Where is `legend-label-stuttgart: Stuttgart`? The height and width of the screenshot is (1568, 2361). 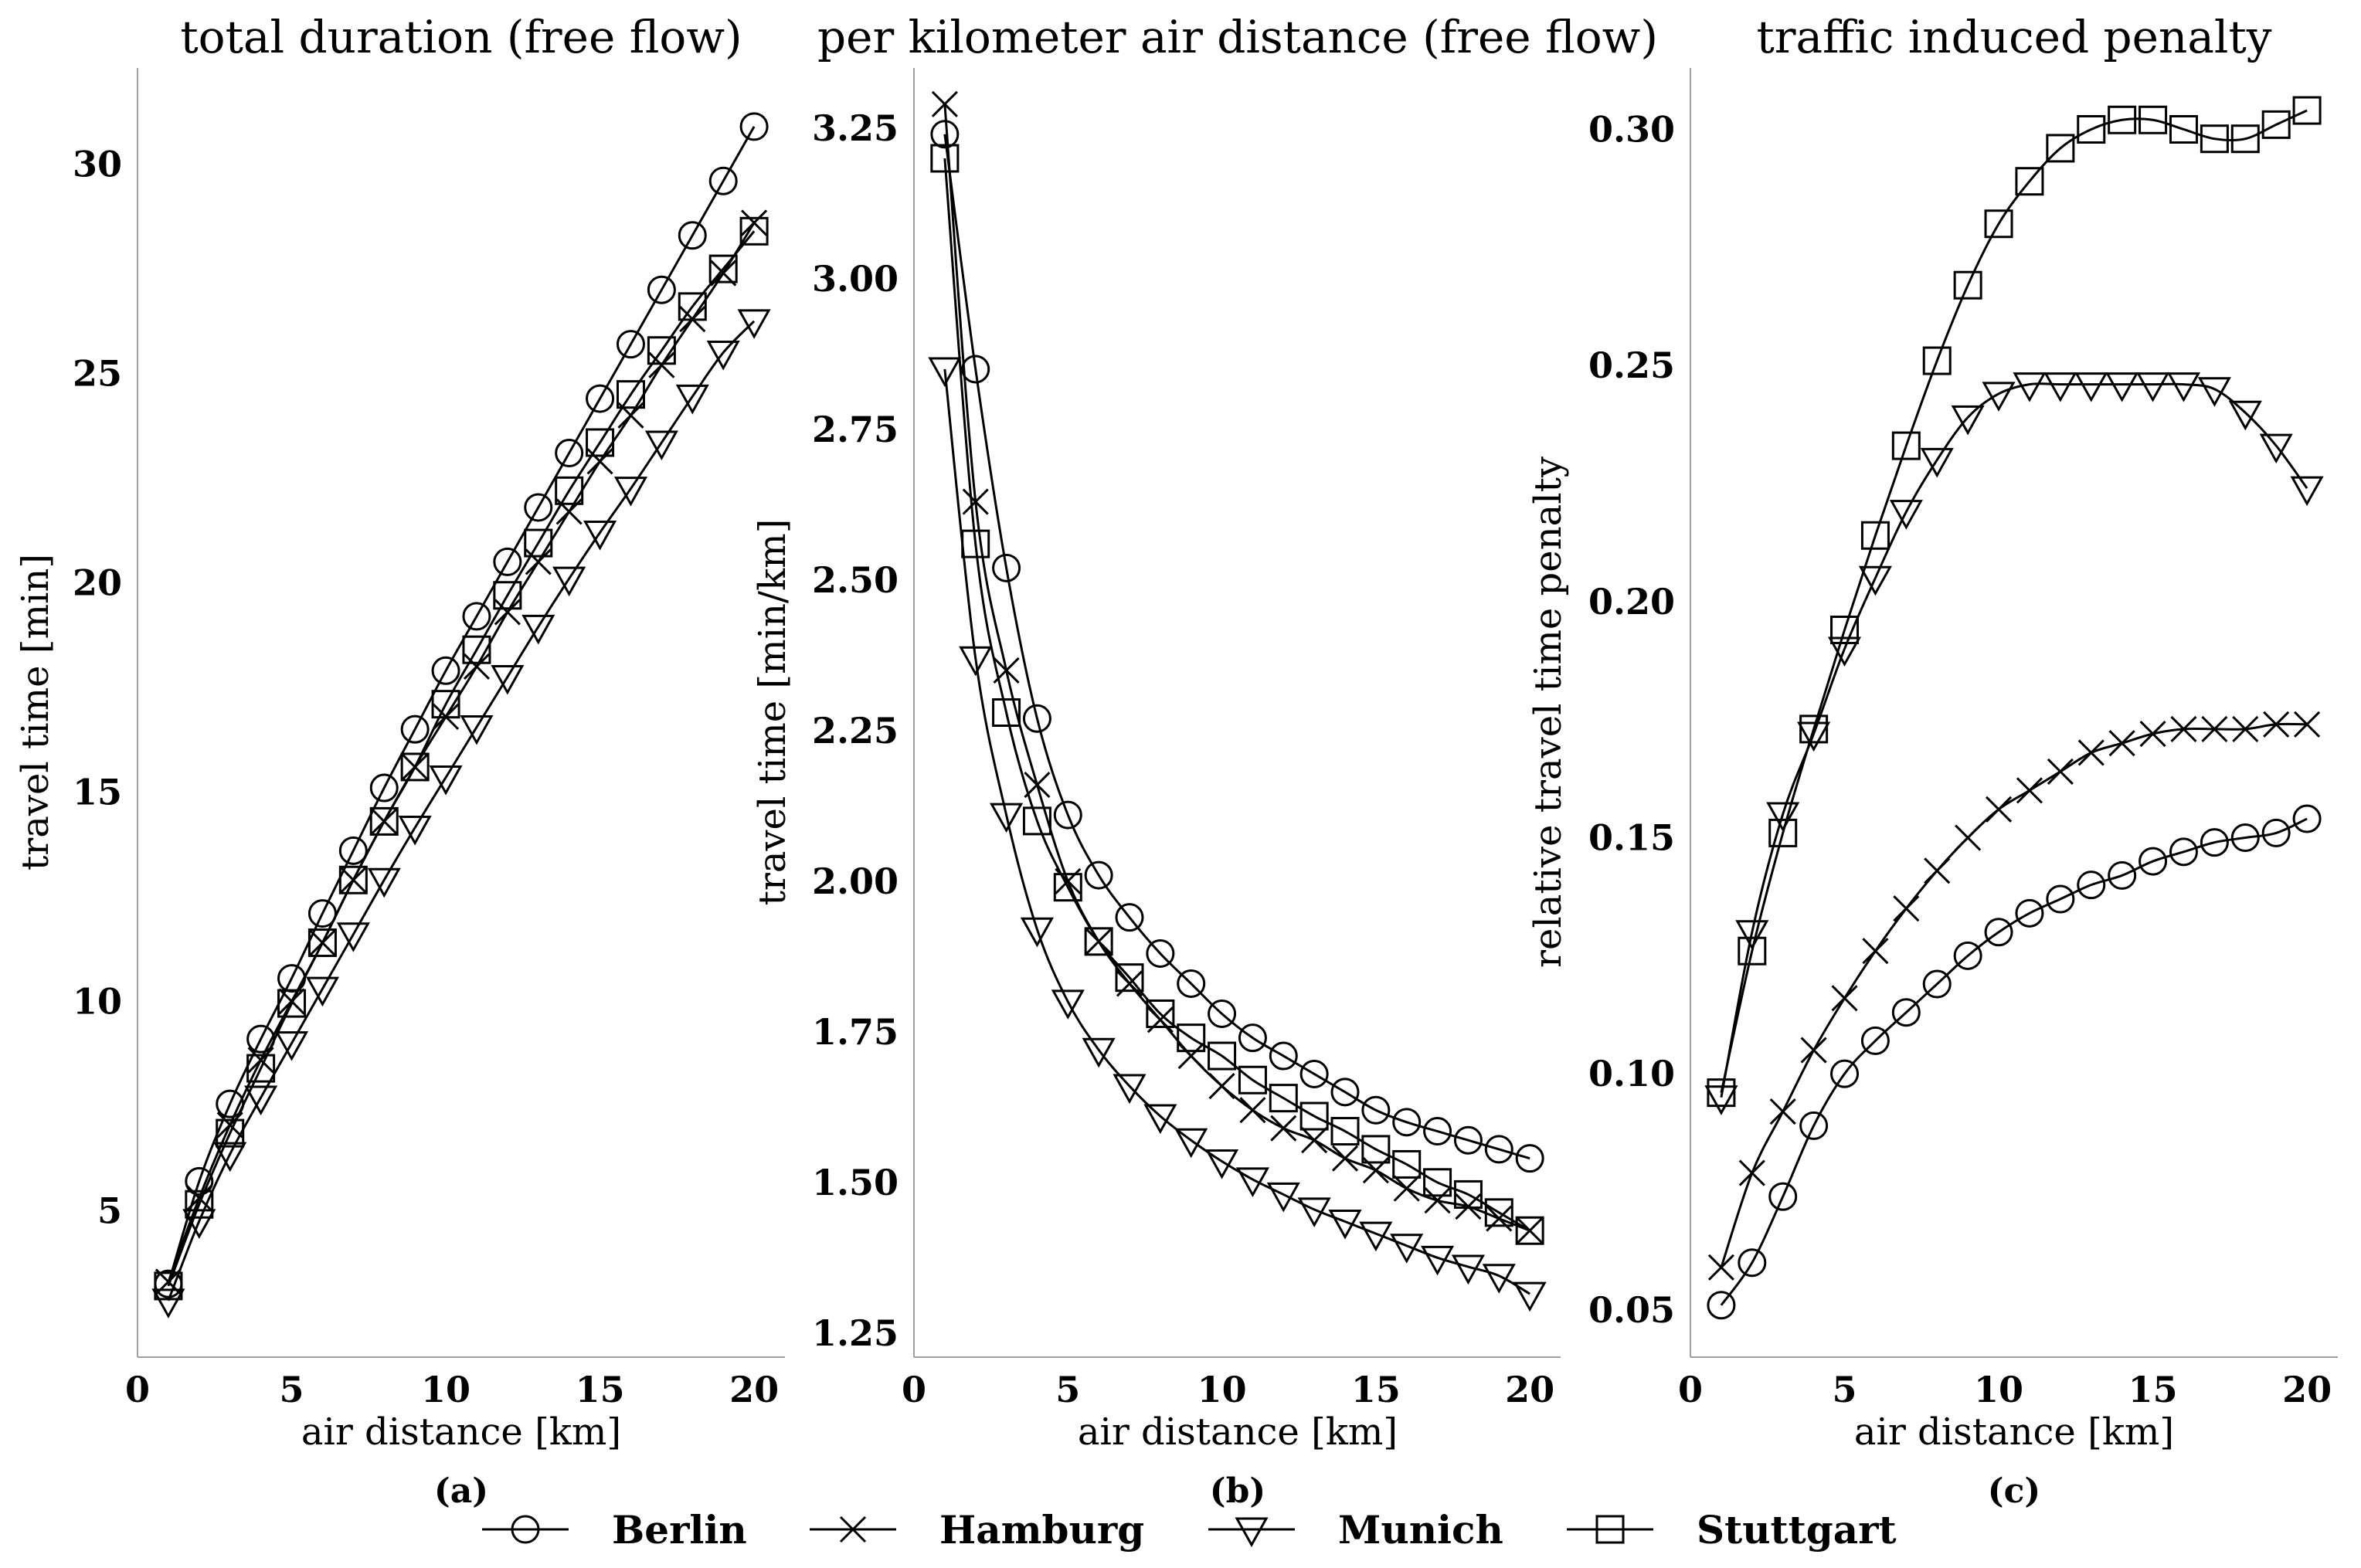 legend-label-stuttgart: Stuttgart is located at coordinates (1797, 1530).